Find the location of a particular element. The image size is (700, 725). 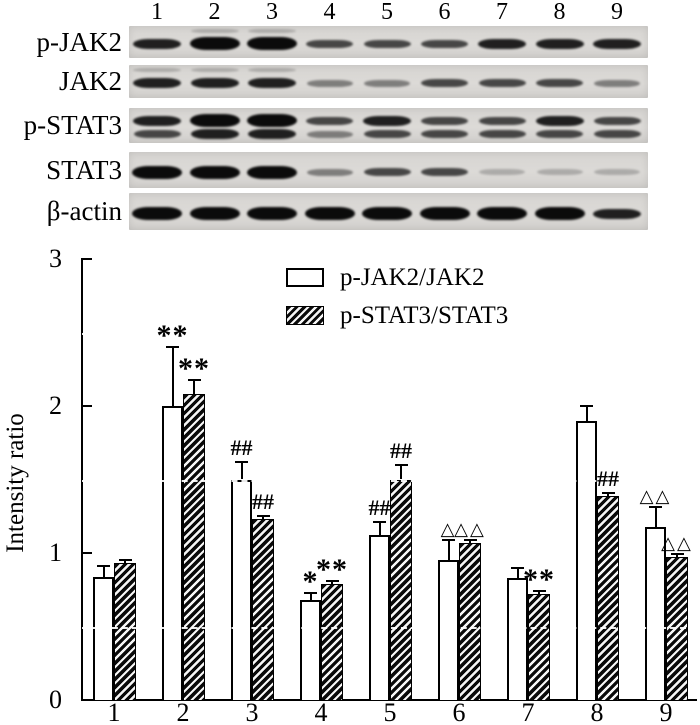

lane-number: 7 is located at coordinates (502, 12).